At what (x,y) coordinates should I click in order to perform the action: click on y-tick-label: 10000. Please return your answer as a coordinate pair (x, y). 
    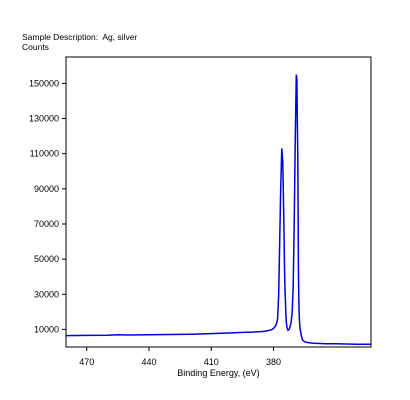
    Looking at the image, I should click on (46, 329).